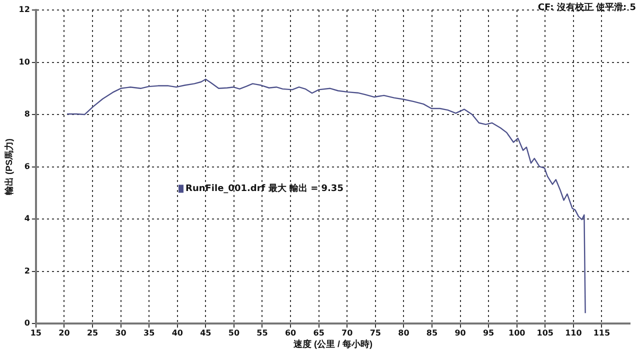  I want to click on y-tick-label: 2, so click(27, 271).